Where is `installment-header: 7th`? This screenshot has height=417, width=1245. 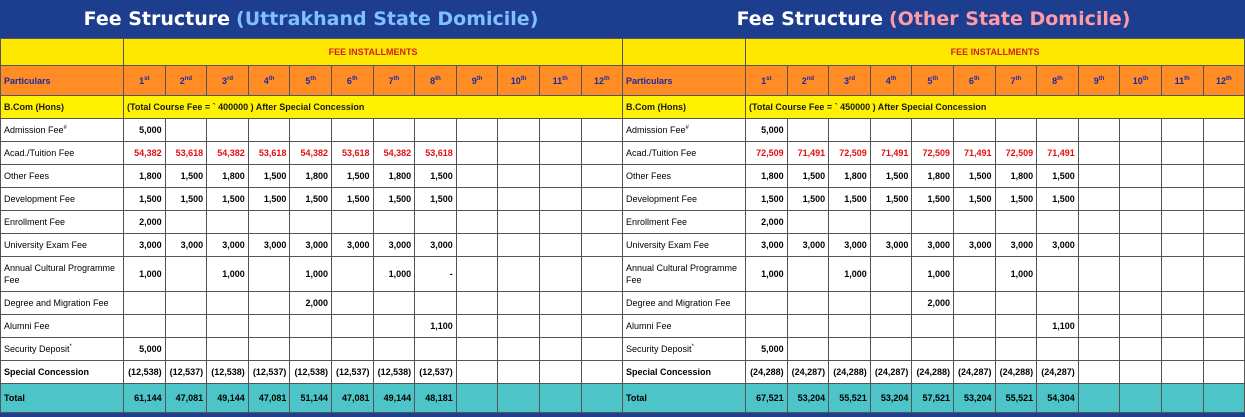 installment-header: 7th is located at coordinates (1016, 80).